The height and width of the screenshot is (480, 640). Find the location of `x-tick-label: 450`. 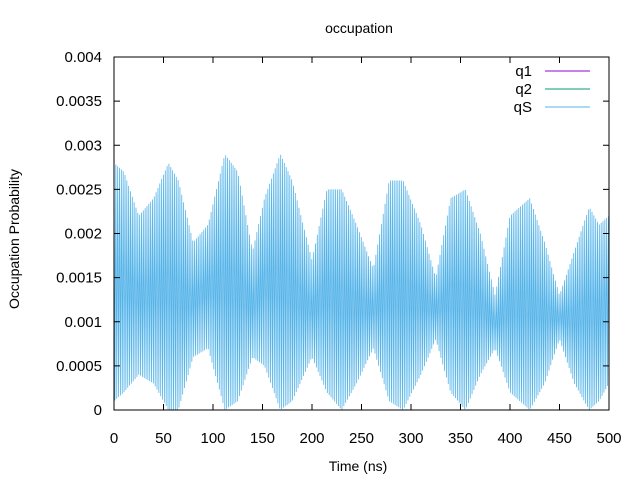

x-tick-label: 450 is located at coordinates (559, 438).